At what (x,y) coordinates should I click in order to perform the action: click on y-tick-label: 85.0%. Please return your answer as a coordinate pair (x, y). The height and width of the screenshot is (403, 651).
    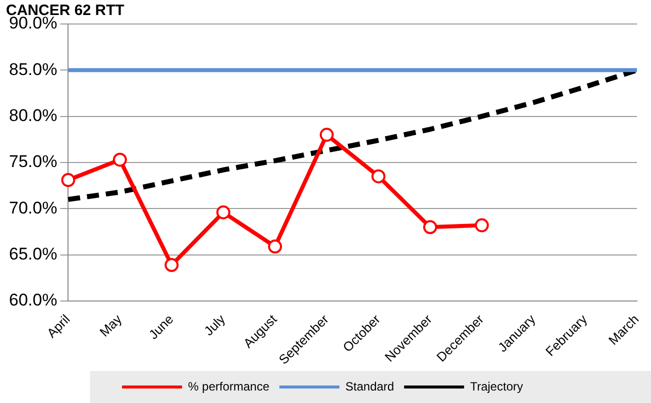
    Looking at the image, I should click on (33, 69).